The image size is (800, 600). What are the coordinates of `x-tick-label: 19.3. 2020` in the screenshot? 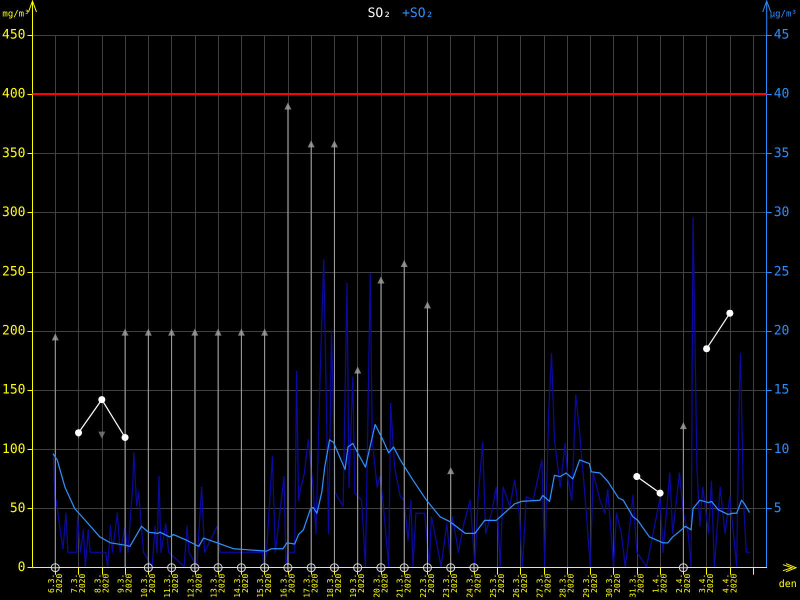 It's located at (357, 586).